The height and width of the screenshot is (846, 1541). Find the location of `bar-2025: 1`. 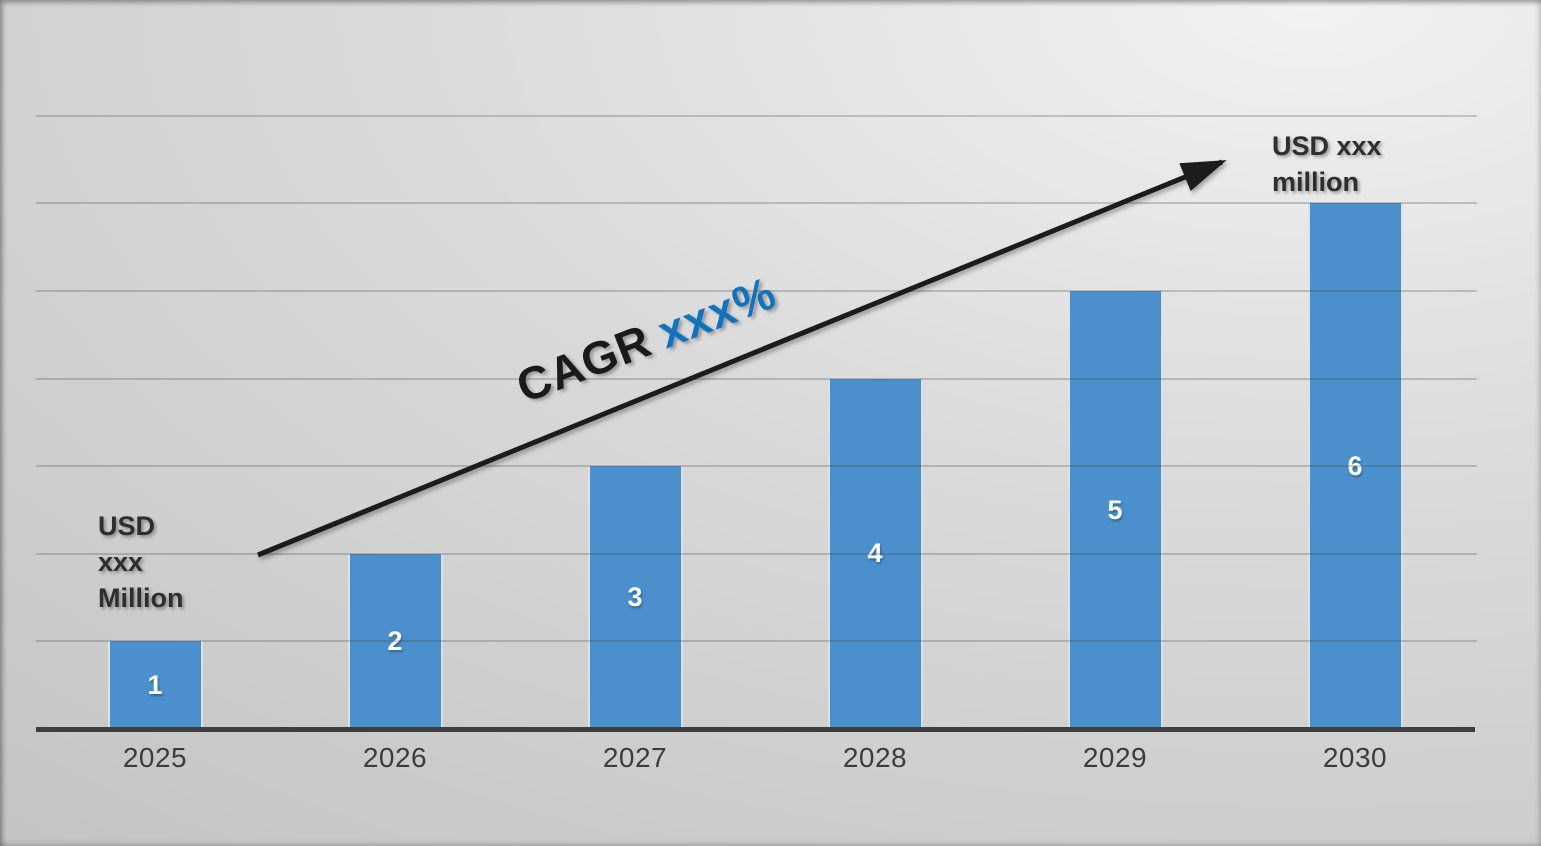

bar-2025: 1 is located at coordinates (155, 685).